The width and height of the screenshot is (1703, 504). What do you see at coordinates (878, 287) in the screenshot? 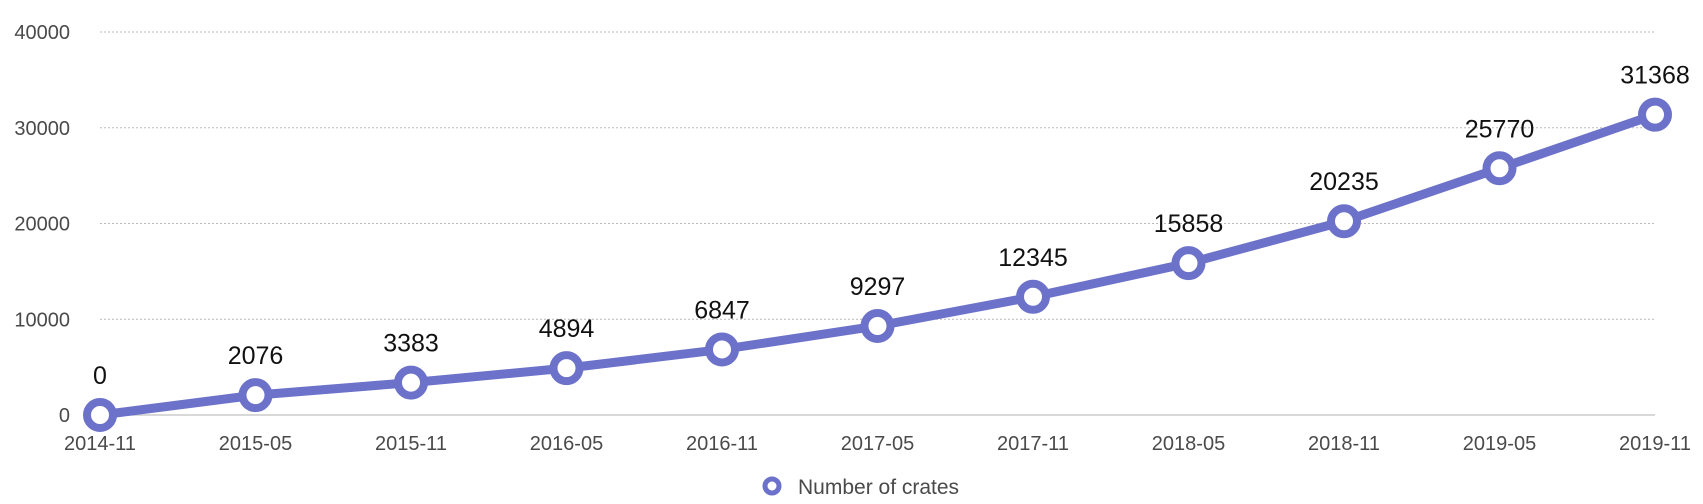
I see `data-label: 9297` at bounding box center [878, 287].